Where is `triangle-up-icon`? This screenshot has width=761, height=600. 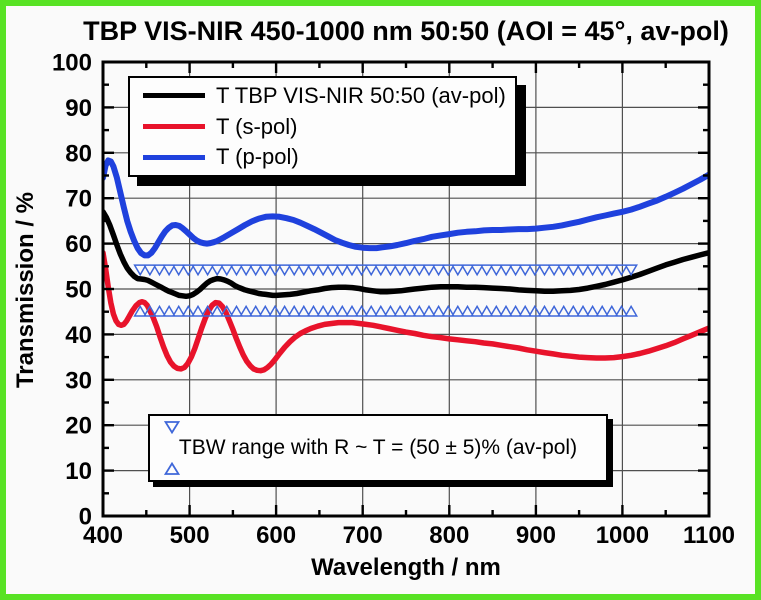 triangle-up-icon is located at coordinates (172, 468).